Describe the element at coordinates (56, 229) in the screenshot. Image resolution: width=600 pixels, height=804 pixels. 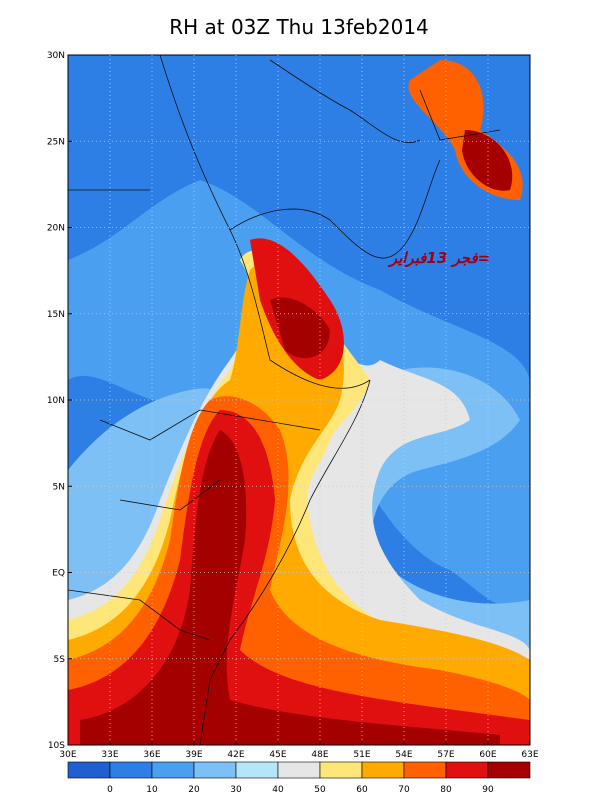
I see `lat-label: 20N` at that location.